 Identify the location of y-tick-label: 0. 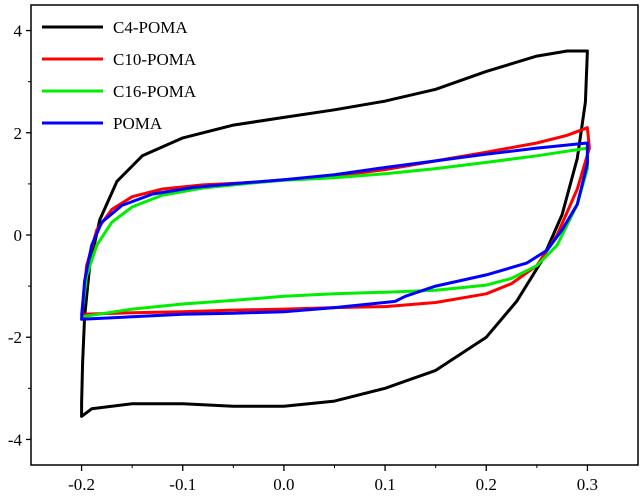
(18, 235).